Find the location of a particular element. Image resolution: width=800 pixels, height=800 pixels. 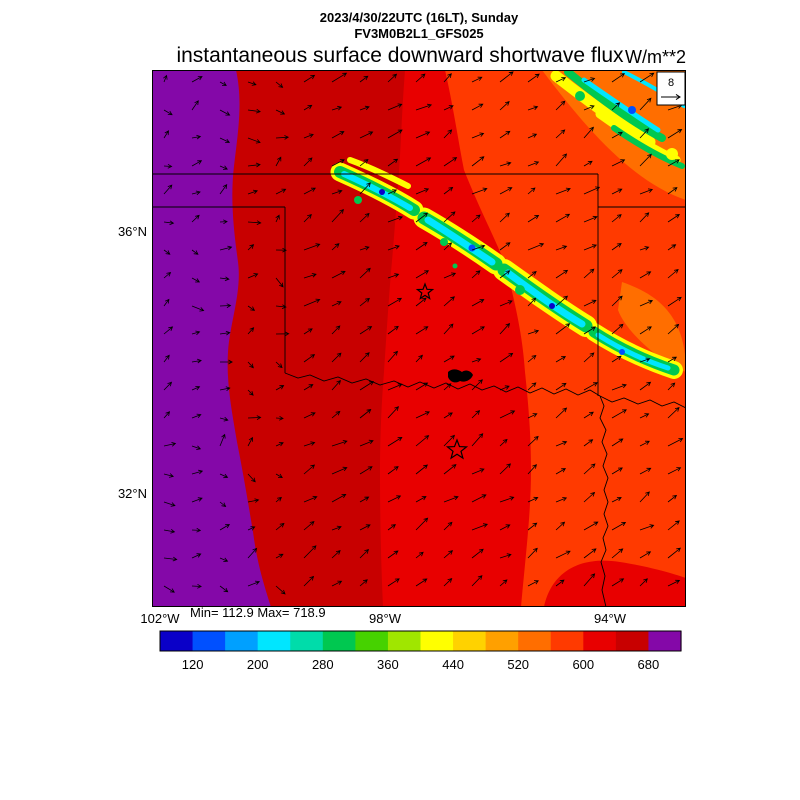

run-datetime: 2023/4/30/22UTC (16LT), Sunday is located at coordinates (419, 17).